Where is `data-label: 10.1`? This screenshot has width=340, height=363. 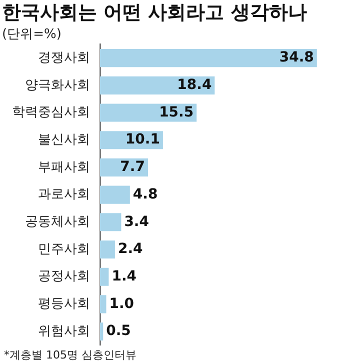
data-label: 10.1 is located at coordinates (142, 140).